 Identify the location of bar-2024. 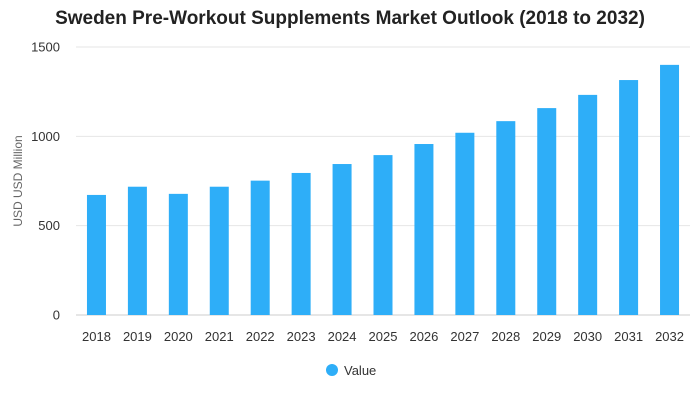
(342, 239).